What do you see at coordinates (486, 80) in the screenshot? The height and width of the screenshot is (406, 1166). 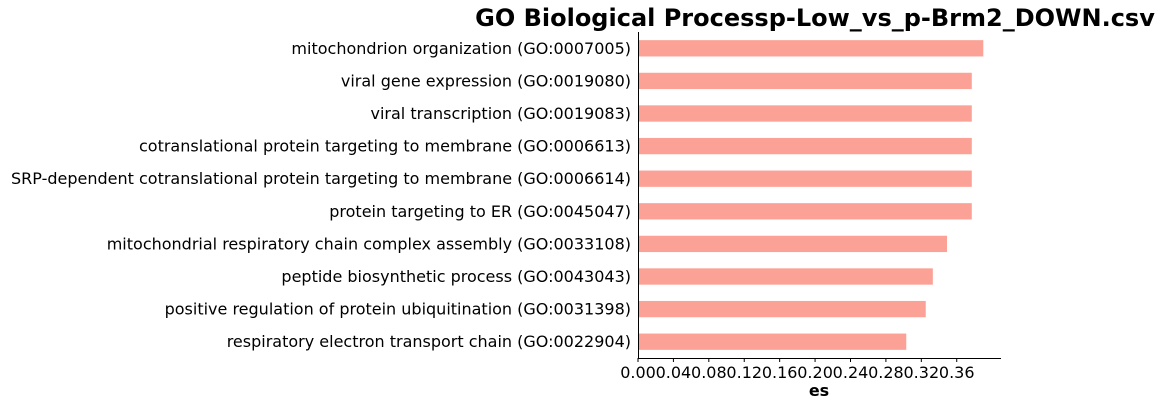 I see `category-label: viral gene expression (GO:0019080)` at bounding box center [486, 80].